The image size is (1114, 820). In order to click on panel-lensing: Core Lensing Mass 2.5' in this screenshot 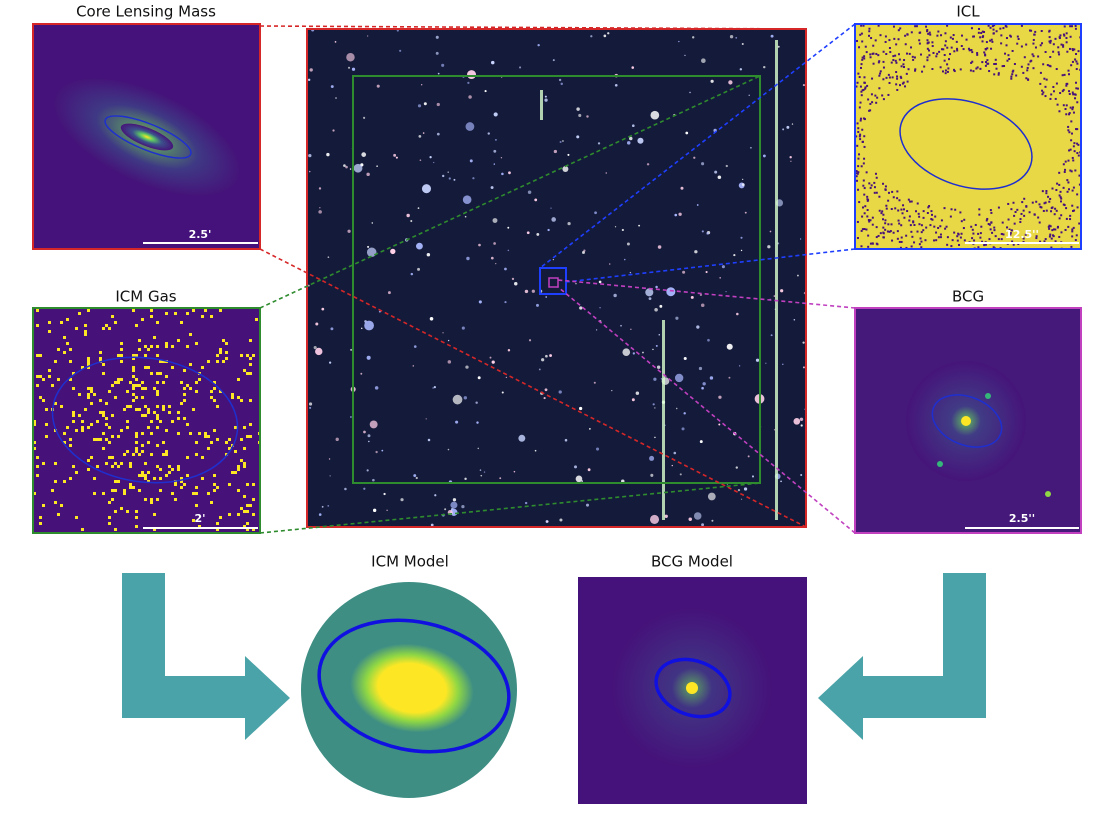, I will do `click(146, 126)`.